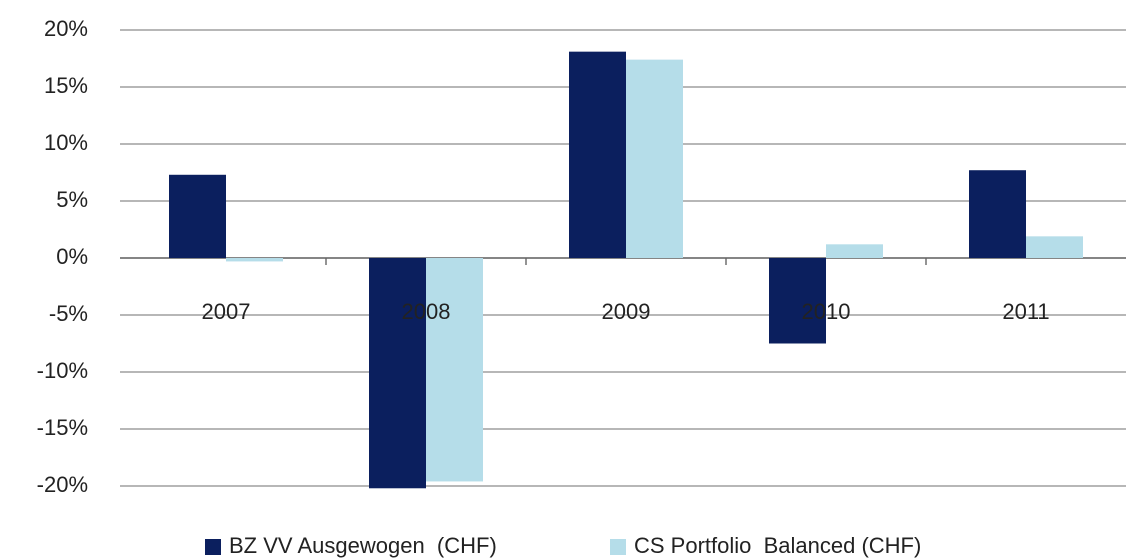  What do you see at coordinates (363, 545) in the screenshot?
I see `legend-label: BZ VV Ausgewogen (CHF)` at bounding box center [363, 545].